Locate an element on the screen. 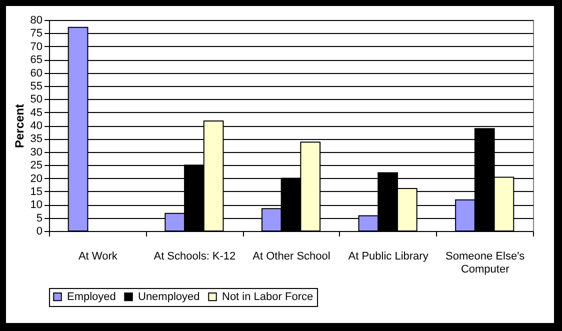 The image size is (562, 331). y-tick-label: 0 is located at coordinates (39, 232).